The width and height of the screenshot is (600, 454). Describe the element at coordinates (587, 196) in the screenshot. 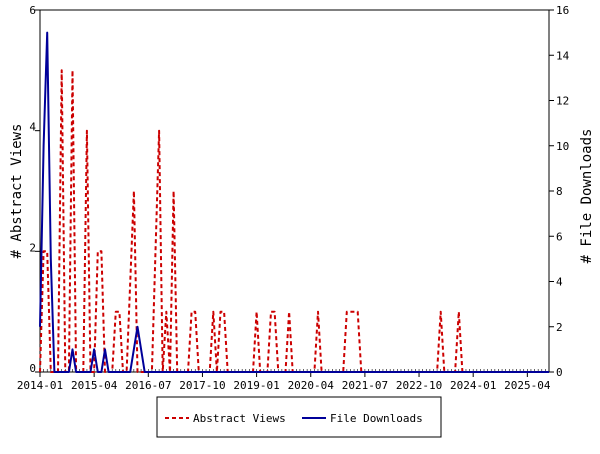

I see `y-axis-title-right: # File Downloads` at that location.